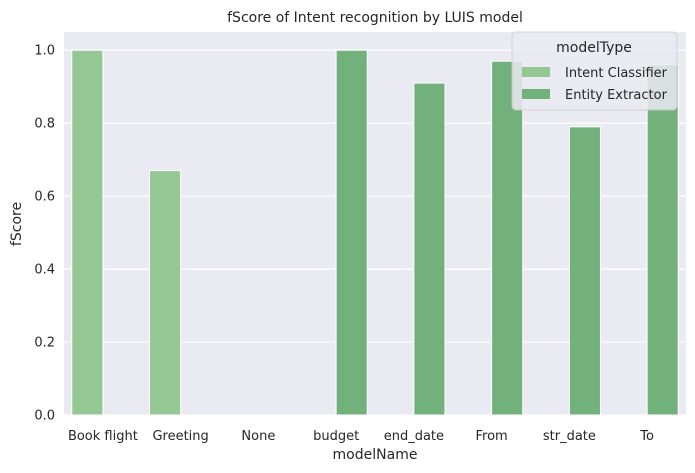  Describe the element at coordinates (44, 51) in the screenshot. I see `y-tick-label: 1.0` at that location.